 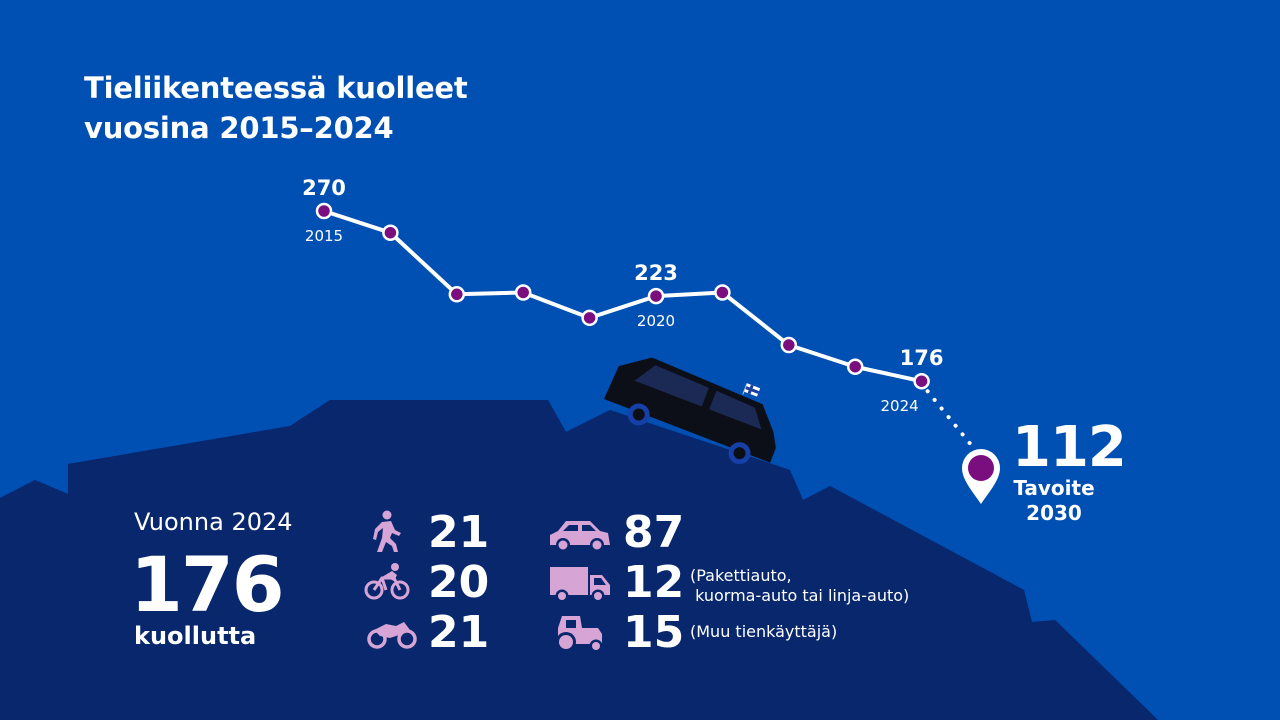 I want to click on year-label-2020: 2020, so click(x=656, y=321).